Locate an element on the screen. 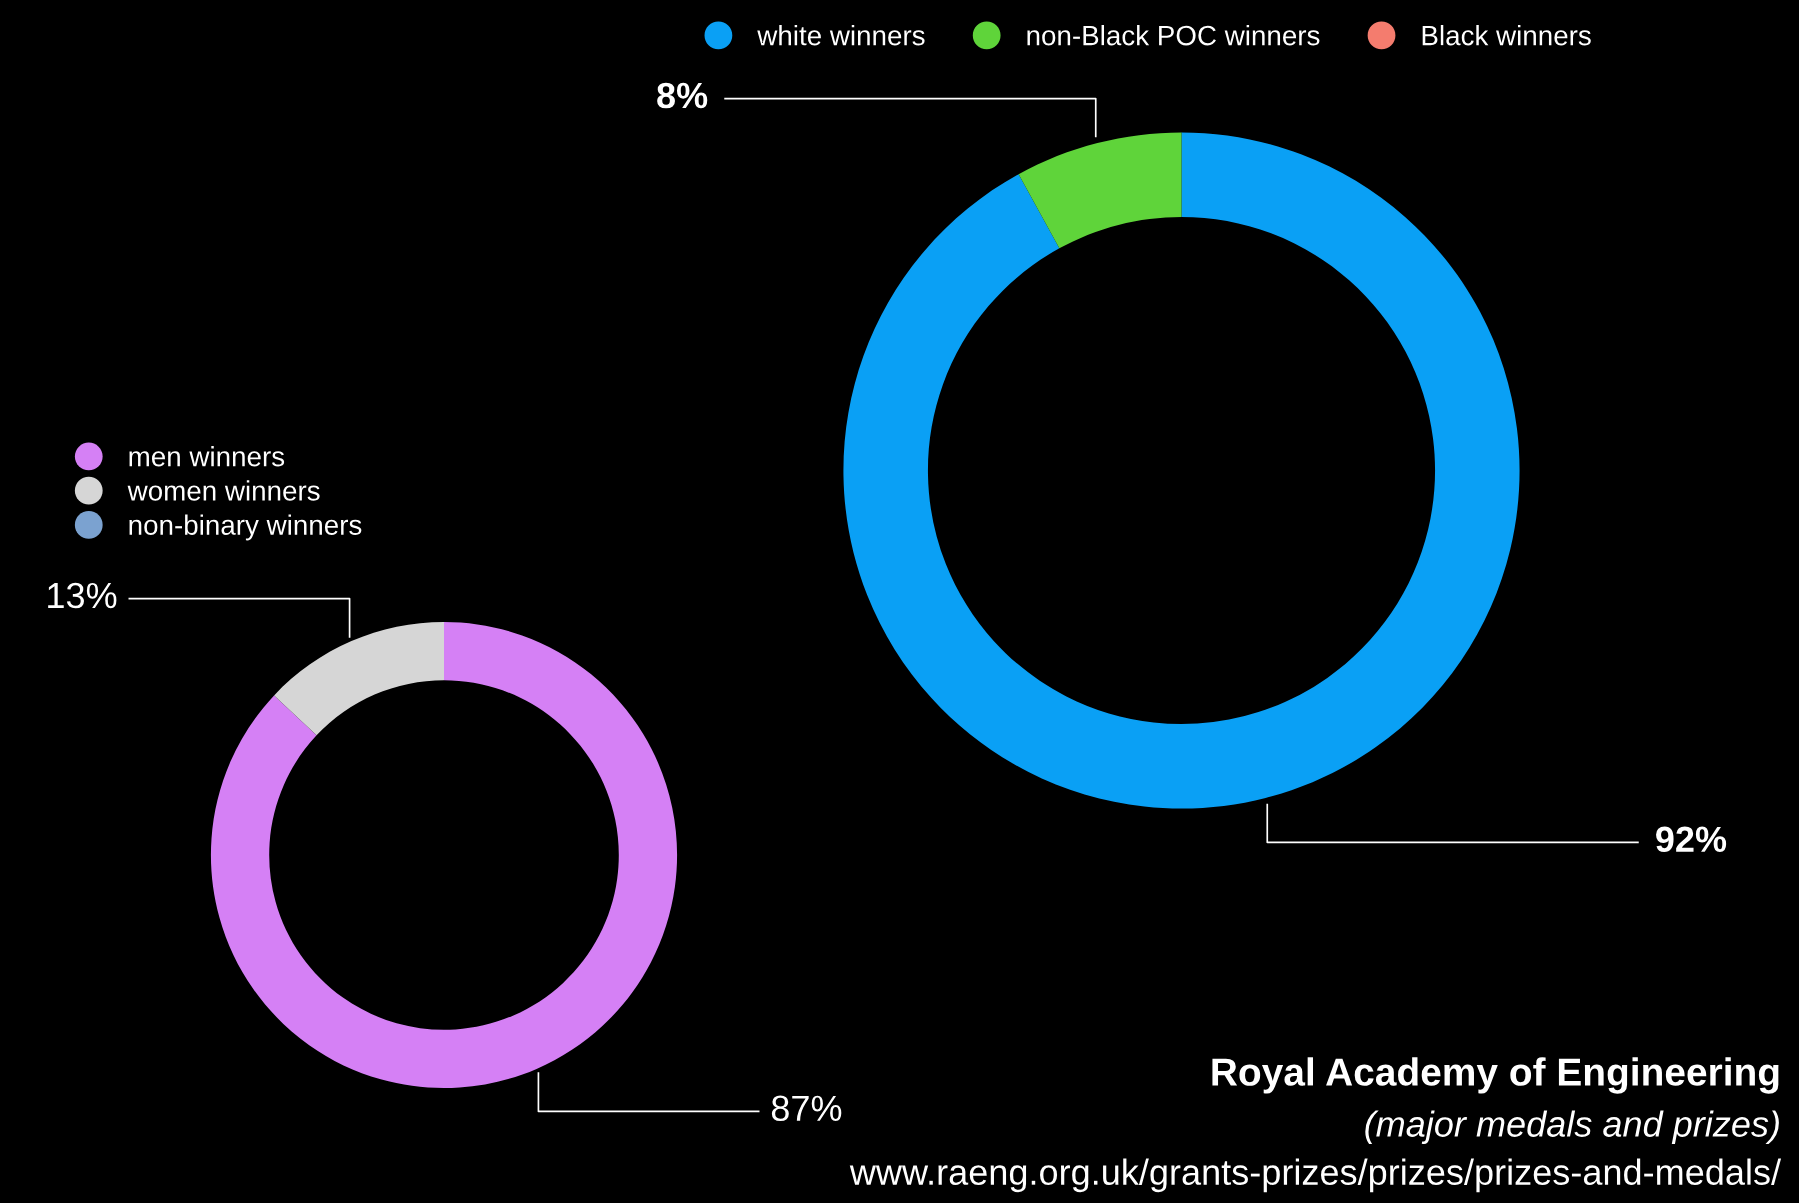  text: www.raeng.org.uk/grants-prizes/prizes/prizes-and-medals/ is located at coordinates (1315, 1175).